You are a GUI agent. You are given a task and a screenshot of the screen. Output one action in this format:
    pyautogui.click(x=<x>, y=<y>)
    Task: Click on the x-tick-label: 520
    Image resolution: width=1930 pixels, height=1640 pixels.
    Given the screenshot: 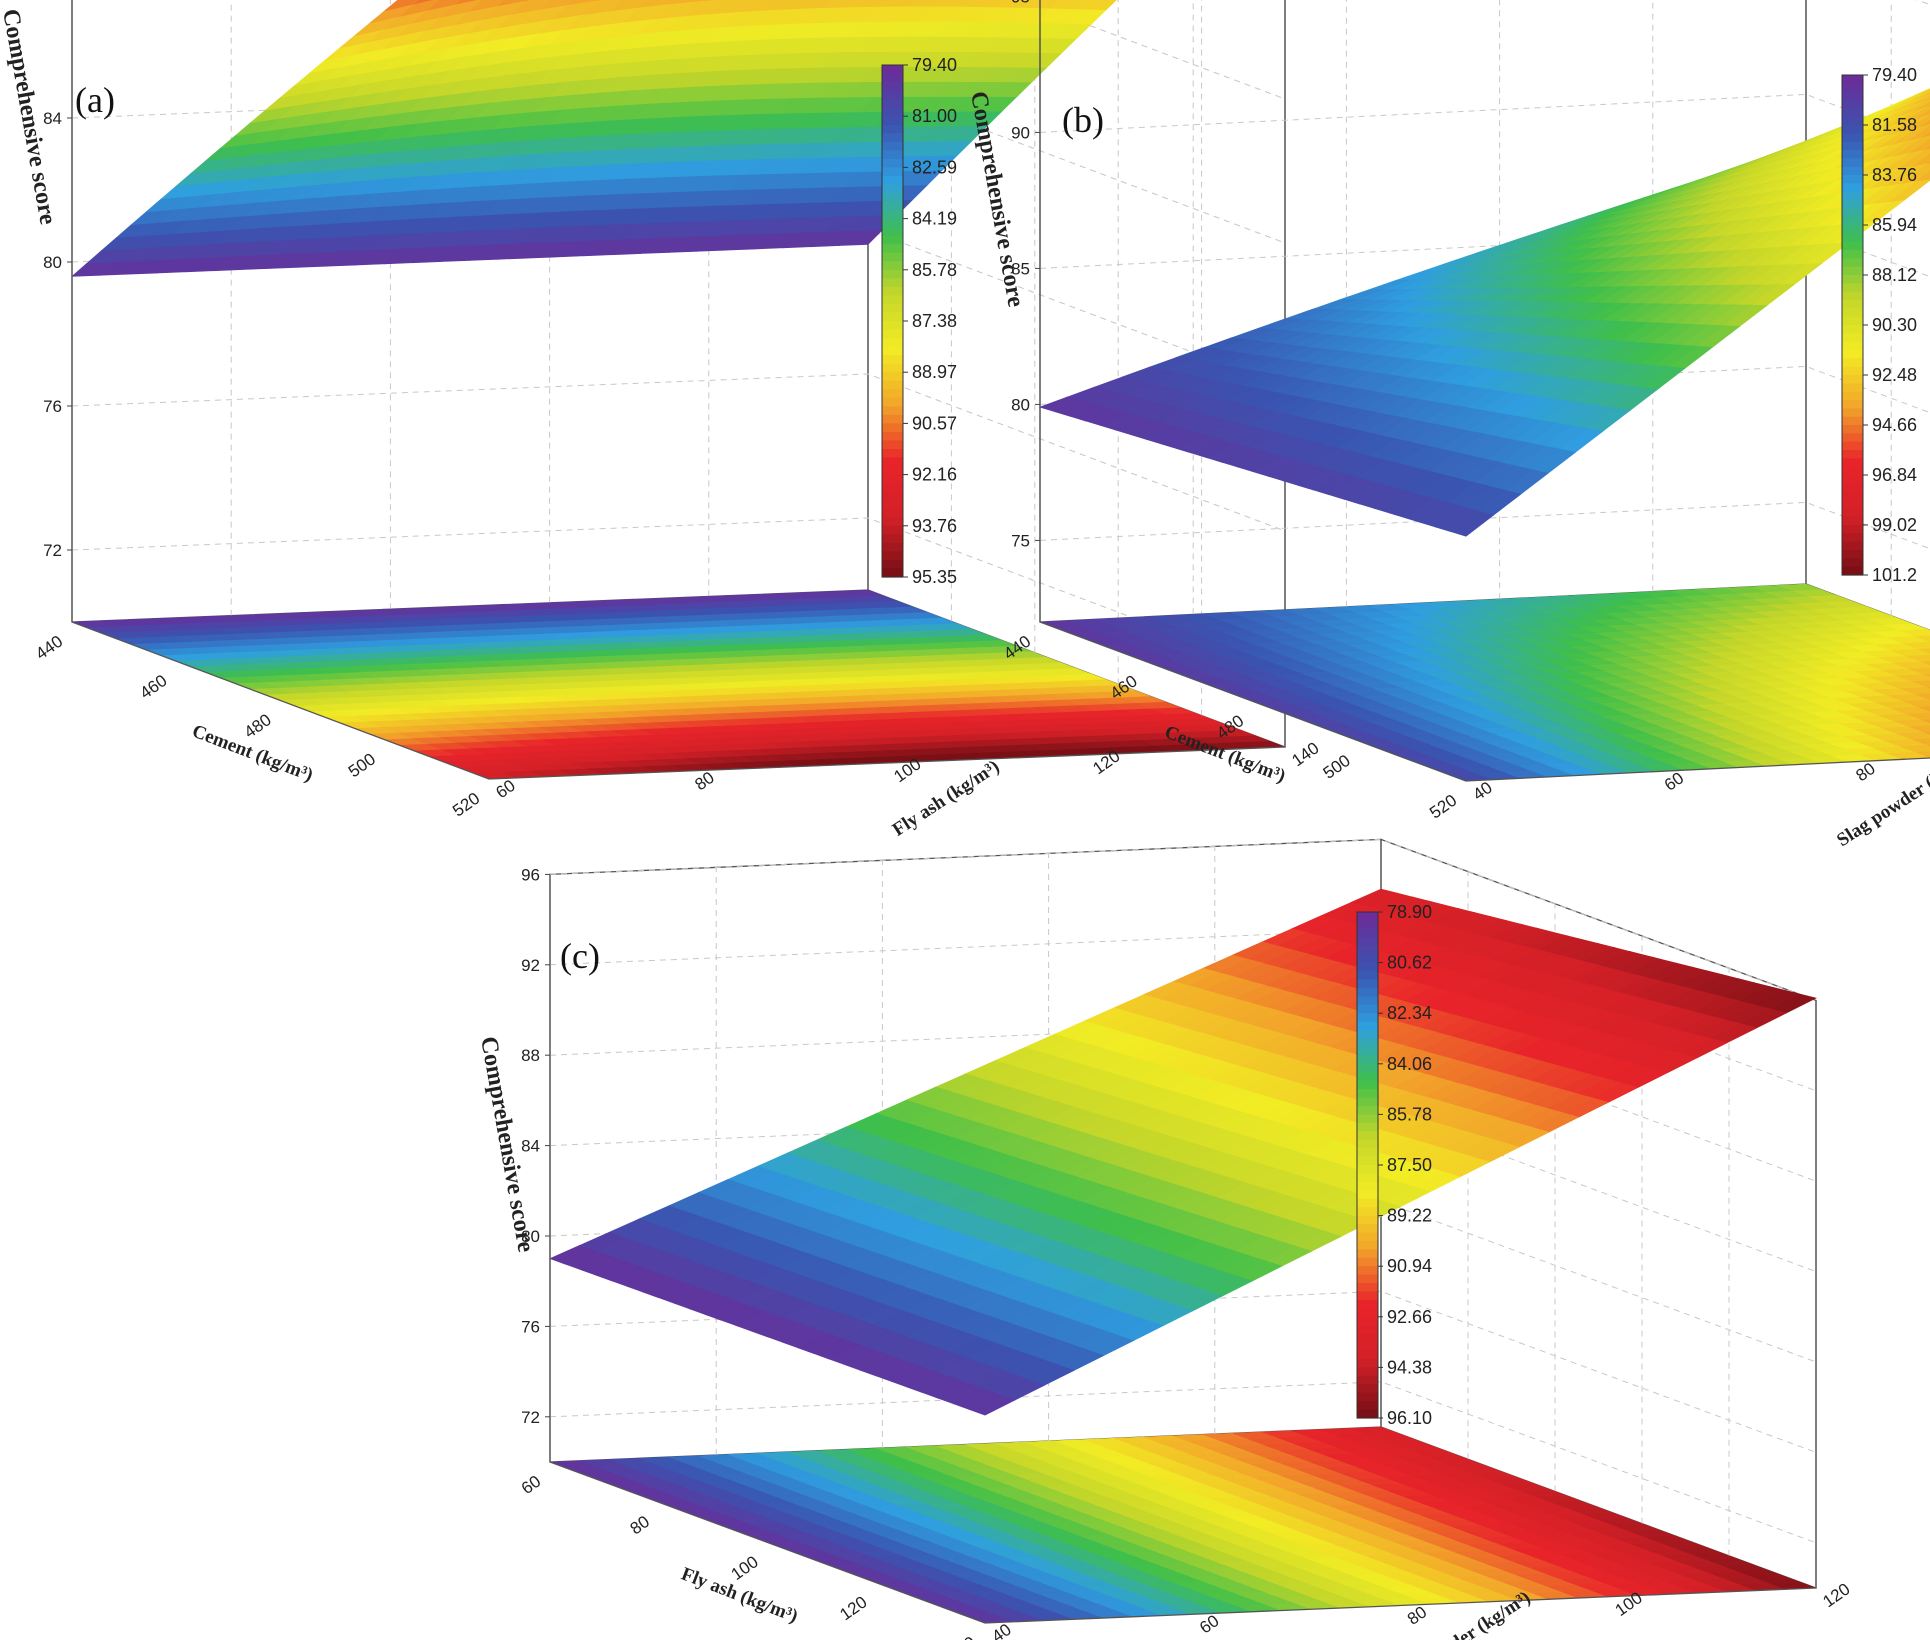 What is the action you would take?
    pyautogui.click(x=1443, y=807)
    